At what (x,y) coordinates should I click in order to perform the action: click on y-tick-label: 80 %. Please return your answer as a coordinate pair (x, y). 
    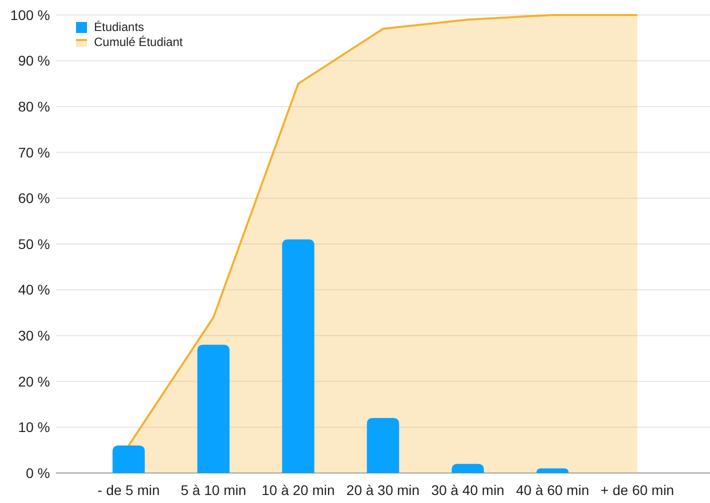
    Looking at the image, I should click on (34, 106).